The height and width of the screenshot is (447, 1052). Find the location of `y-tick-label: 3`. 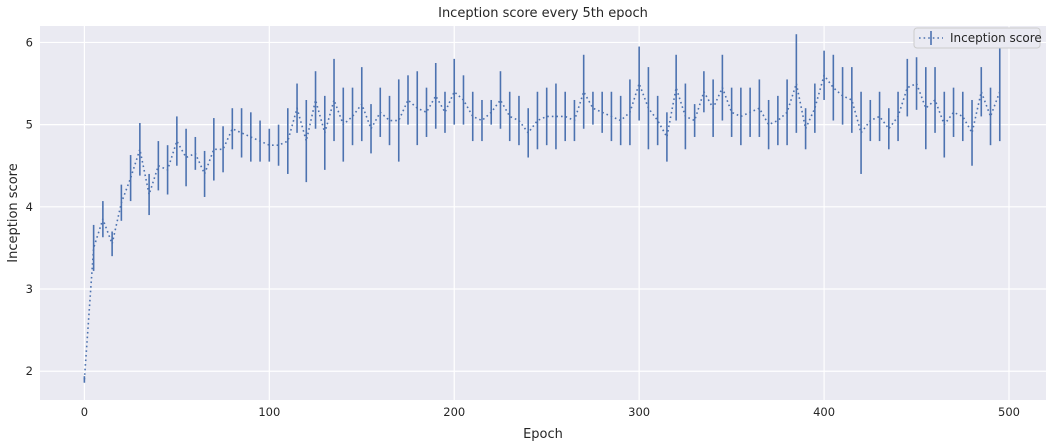

y-tick-label: 3 is located at coordinates (29, 289).